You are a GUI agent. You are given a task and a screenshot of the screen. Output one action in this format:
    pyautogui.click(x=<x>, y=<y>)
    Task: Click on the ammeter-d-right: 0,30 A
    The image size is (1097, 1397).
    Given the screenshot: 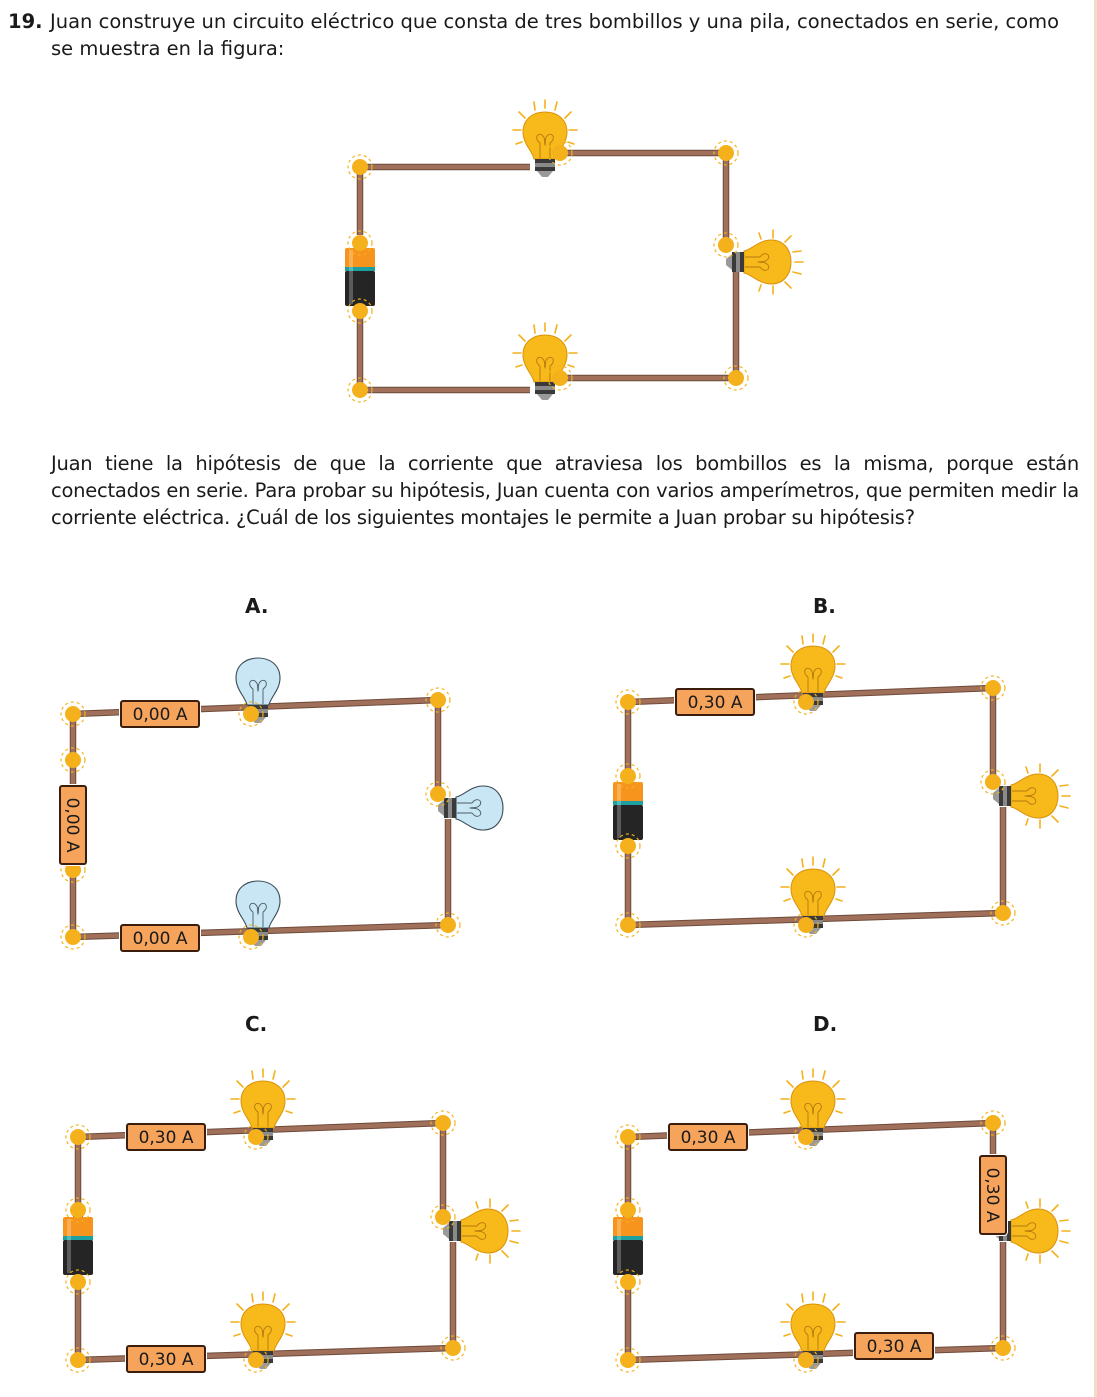 What is the action you would take?
    pyautogui.click(x=993, y=1195)
    